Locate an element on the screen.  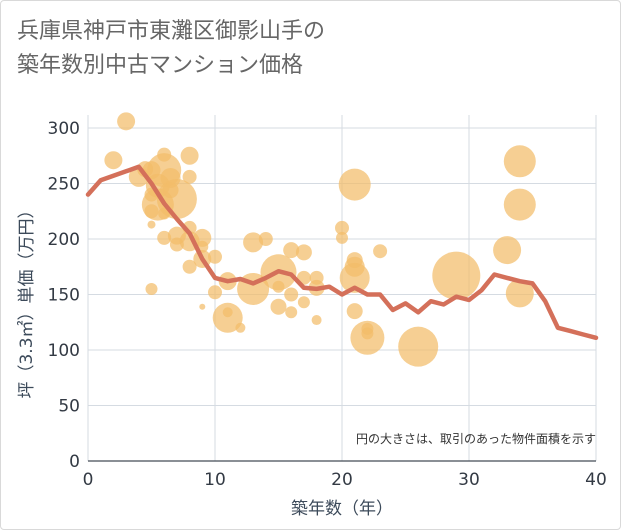
bubble-size-note: 円の大きさは、取引のあった物件面積を示す is located at coordinates (476, 438).